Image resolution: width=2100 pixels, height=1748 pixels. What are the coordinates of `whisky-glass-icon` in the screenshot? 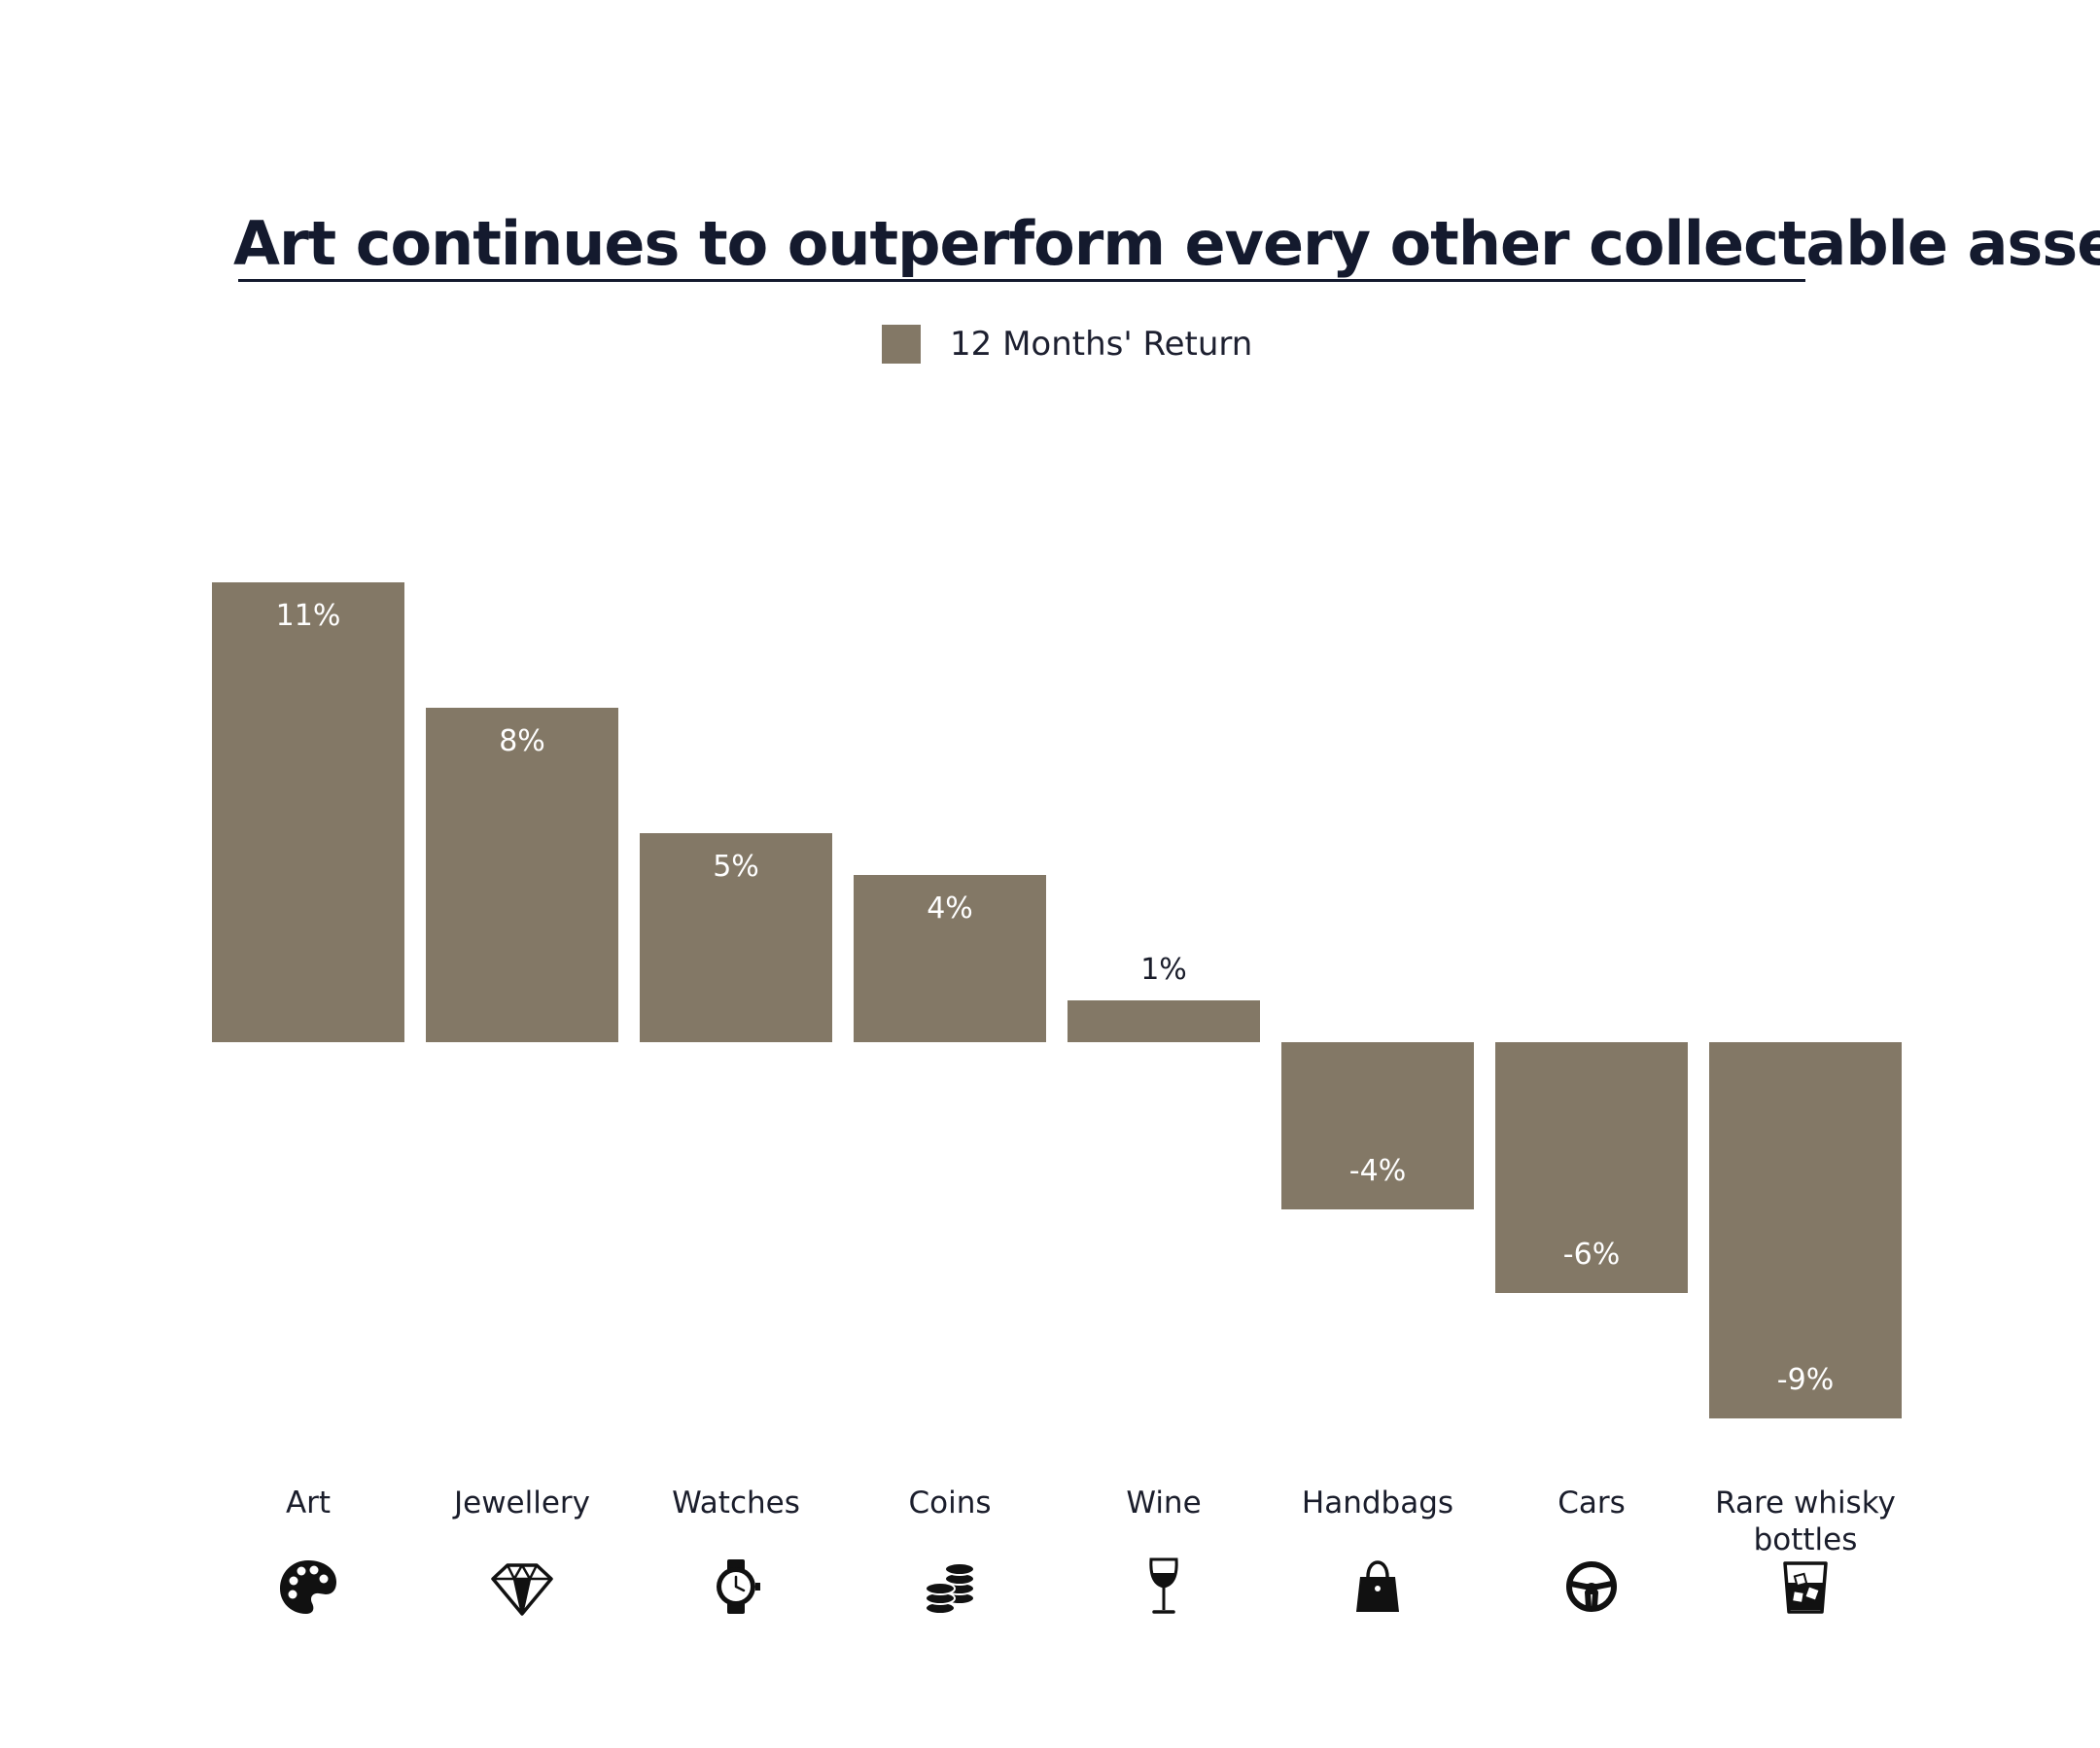 It's located at (1805, 1587).